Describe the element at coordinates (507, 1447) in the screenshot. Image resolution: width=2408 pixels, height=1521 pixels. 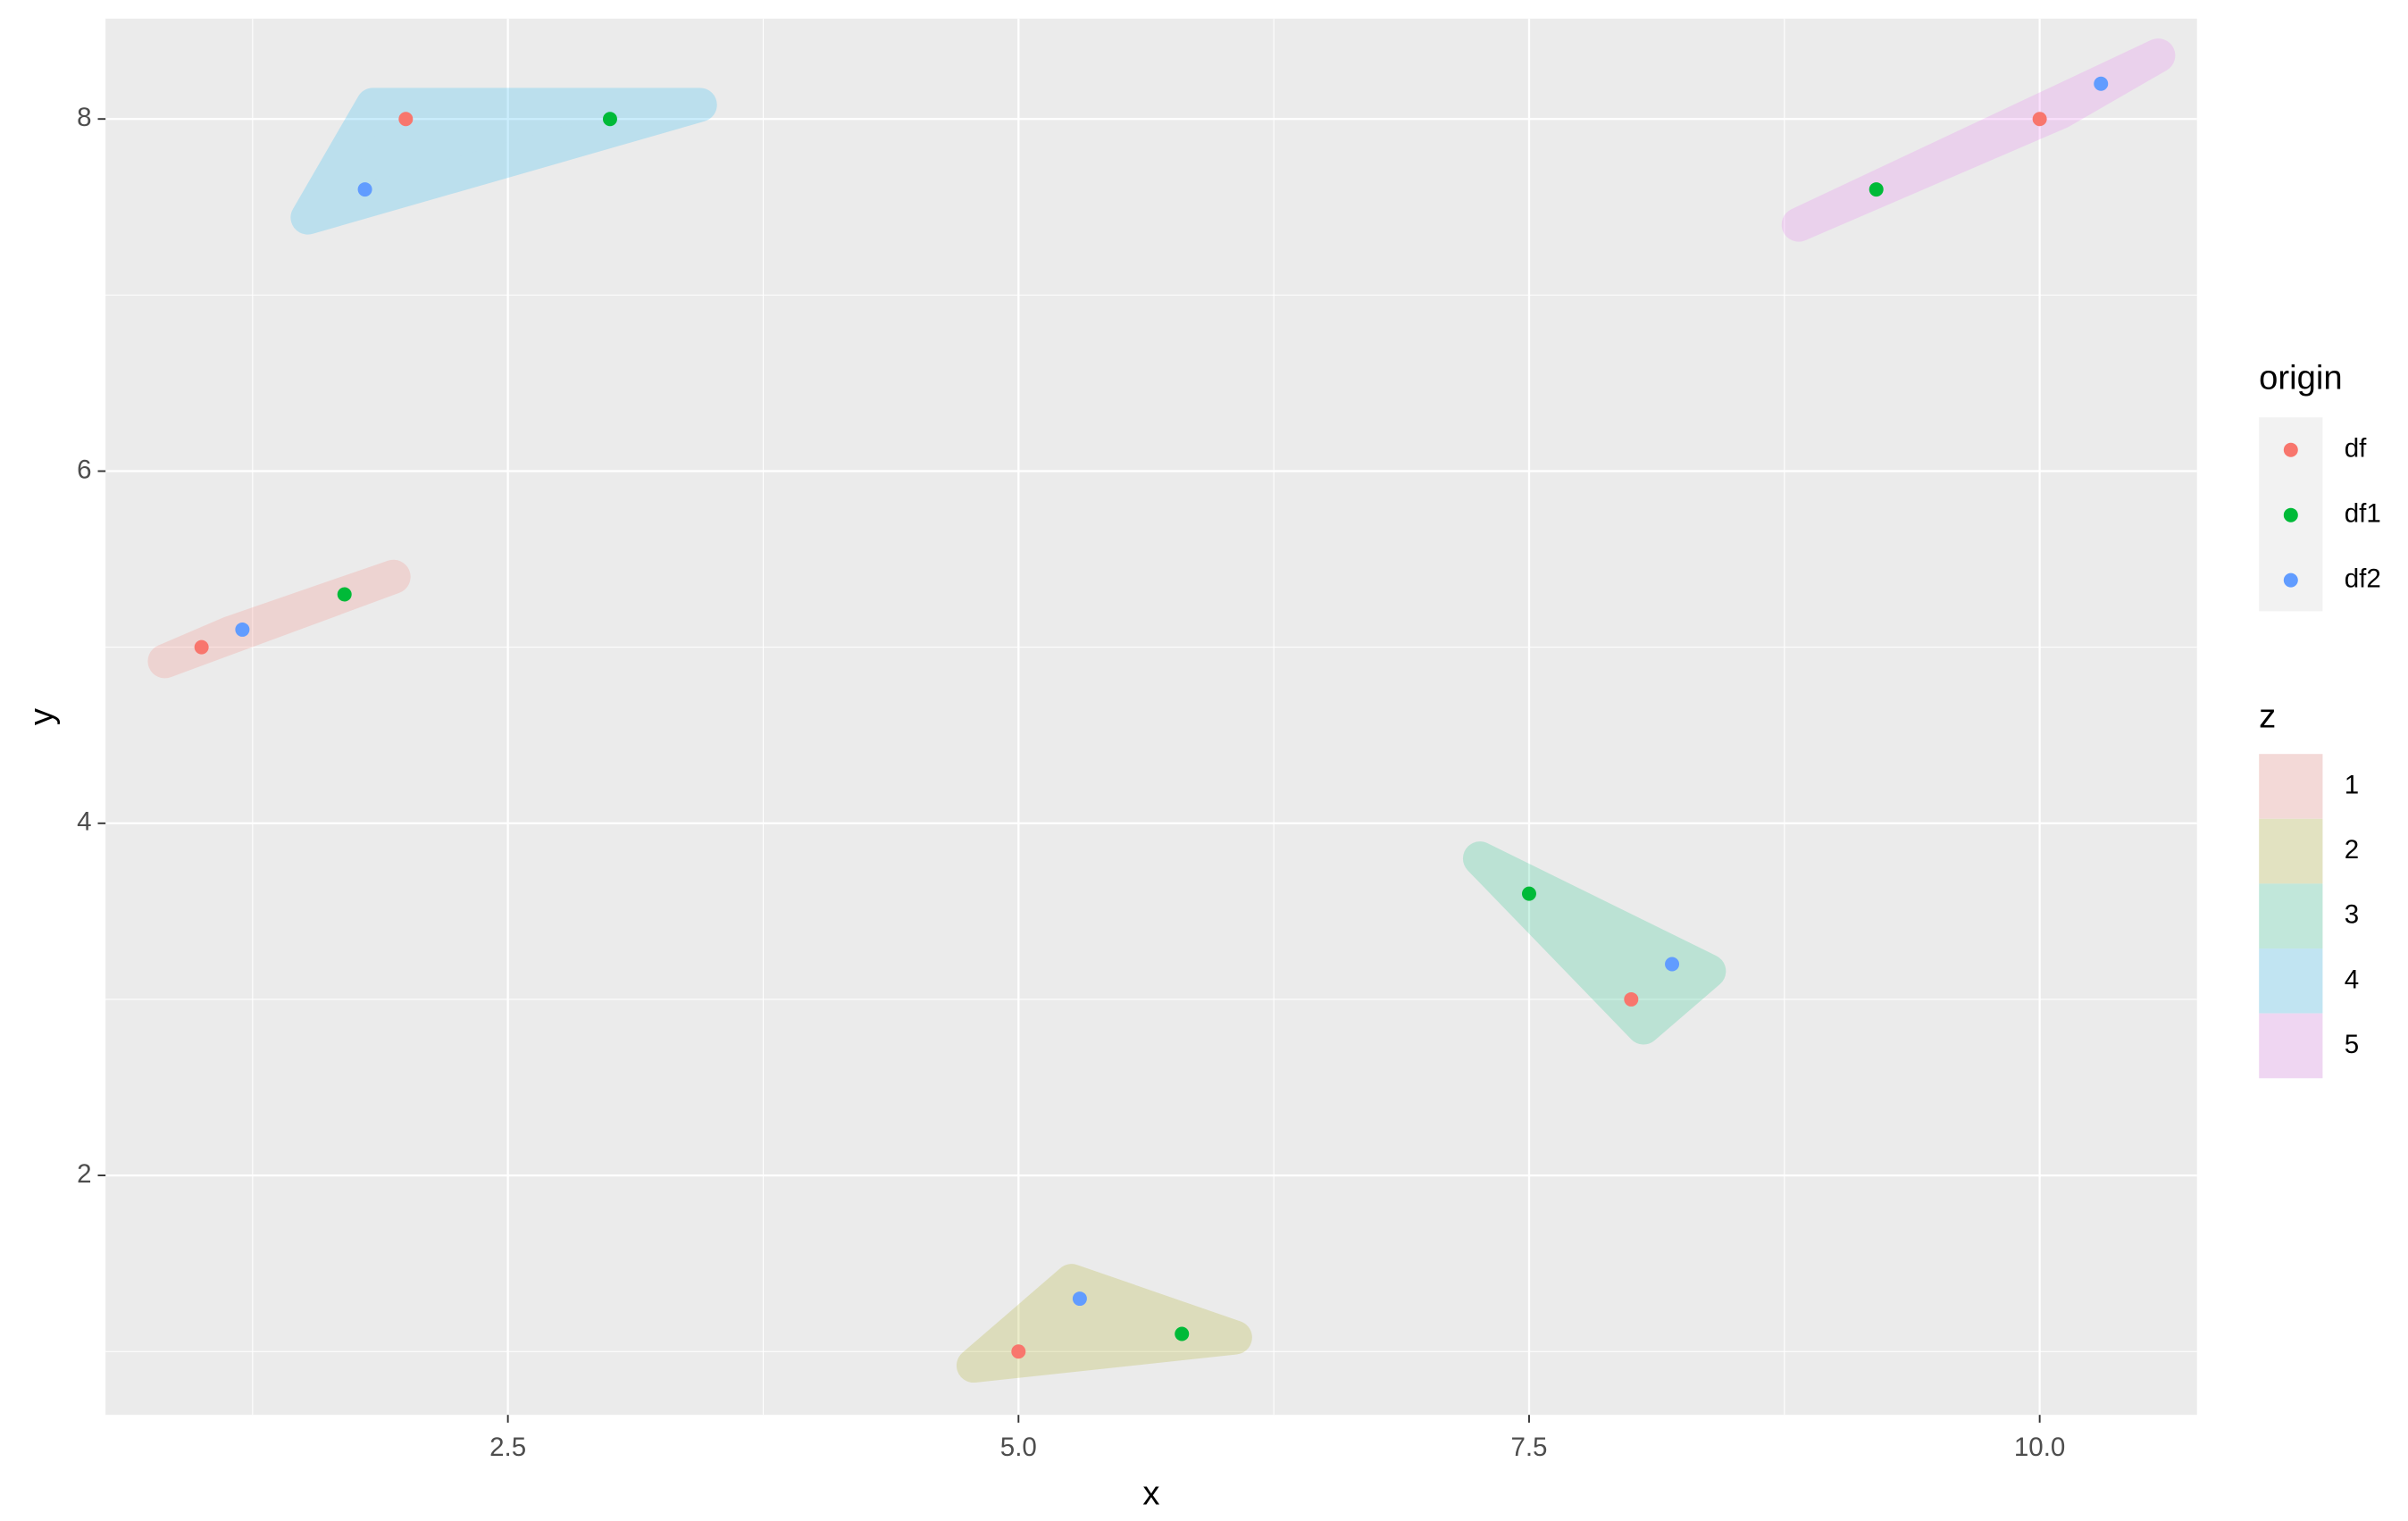
I see `x-tick-label: 2.5` at that location.